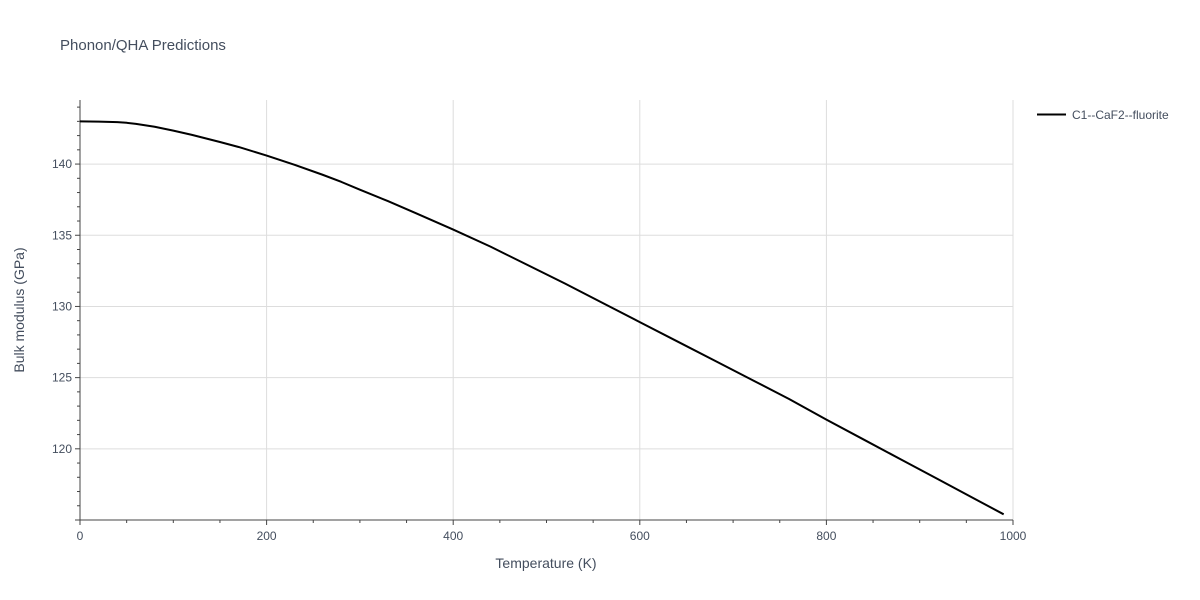  Describe the element at coordinates (826, 536) in the screenshot. I see `x-tick-label: 800` at that location.